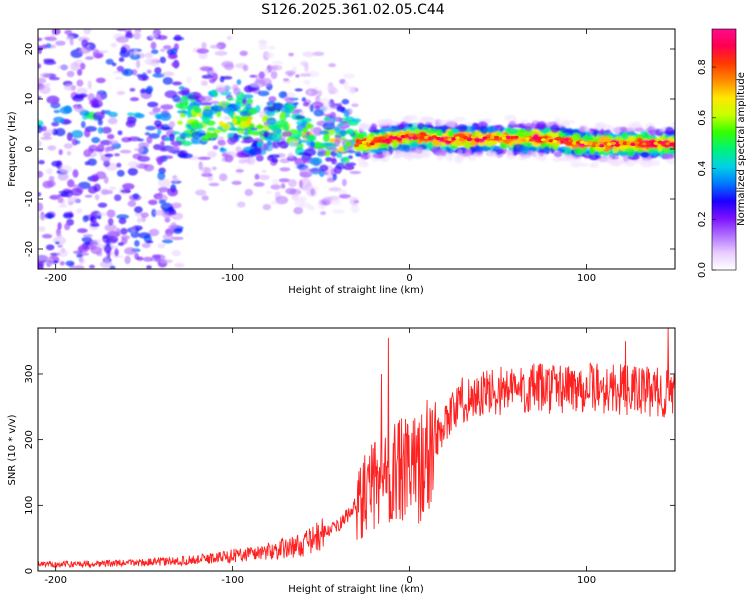 This screenshot has height=600, width=750. What do you see at coordinates (702, 118) in the screenshot?
I see `colorbar-tick-label: 0.6` at bounding box center [702, 118].